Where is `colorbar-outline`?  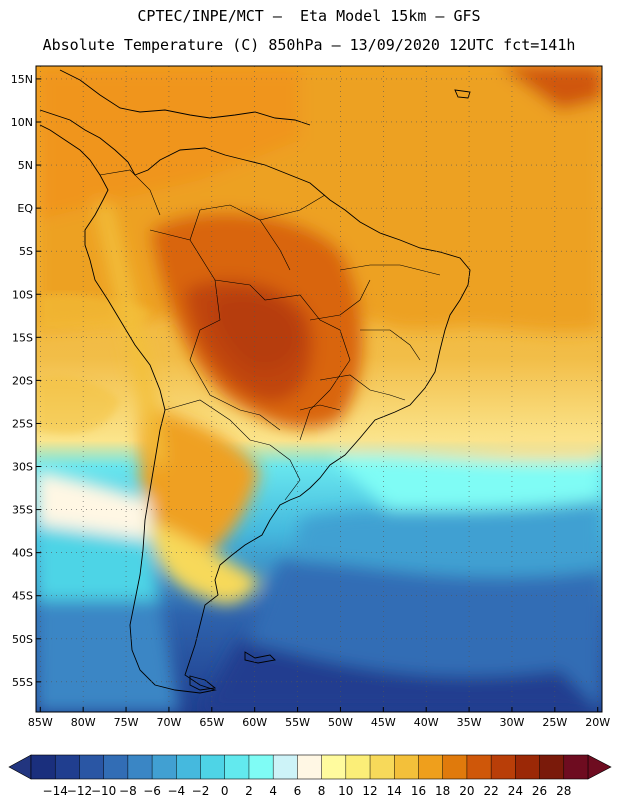
colorbar-outline is located at coordinates (309, 767).